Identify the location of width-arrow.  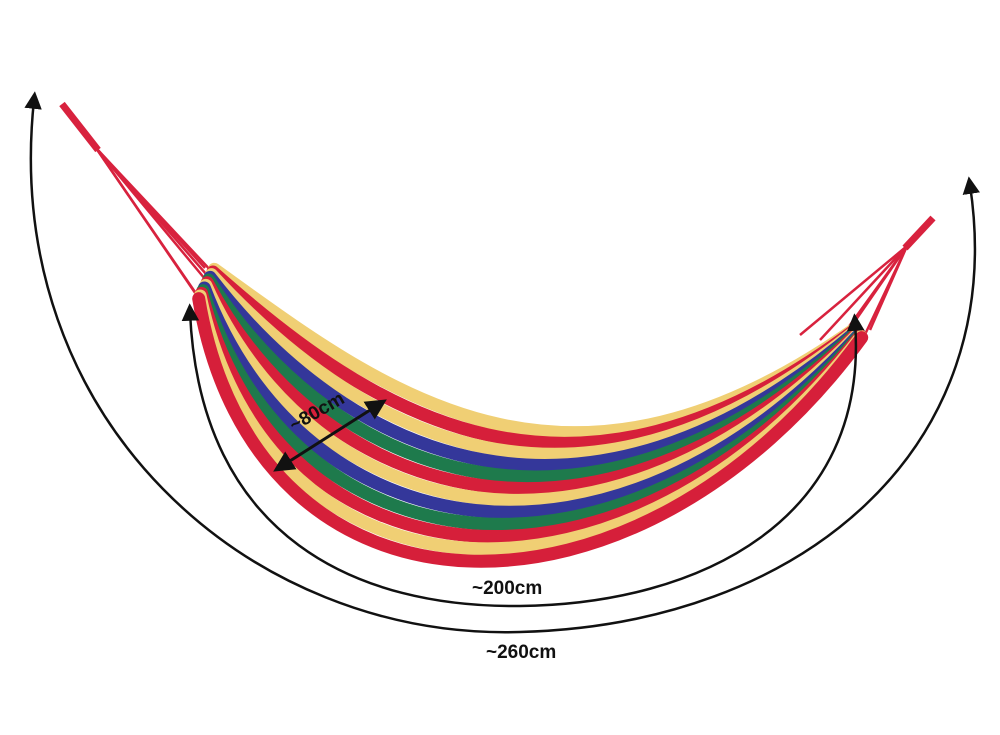
(330, 435).